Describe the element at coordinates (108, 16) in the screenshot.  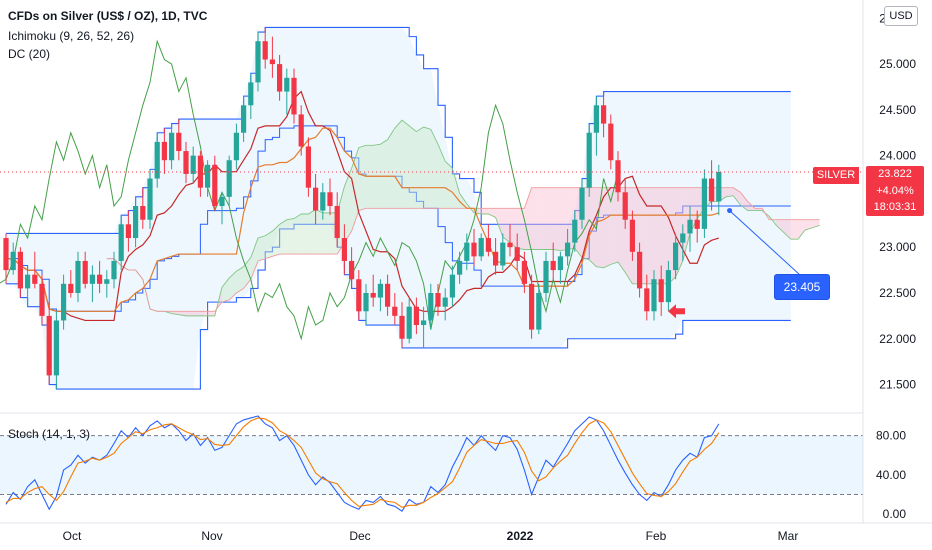
I see `chart-title: CFDs on Silver (US$ / OZ), 1D, TVC` at that location.